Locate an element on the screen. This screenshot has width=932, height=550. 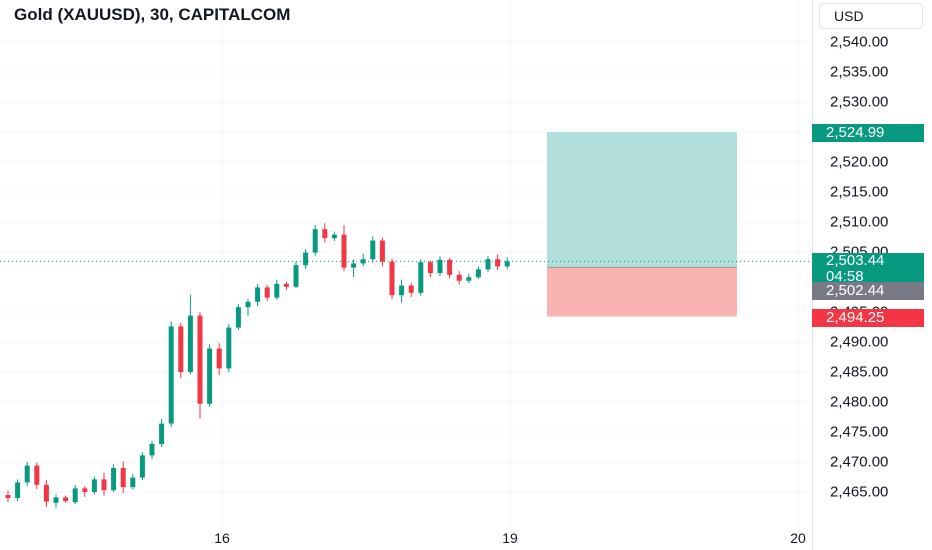
current-price-value: 2,503.44 is located at coordinates (855, 260).